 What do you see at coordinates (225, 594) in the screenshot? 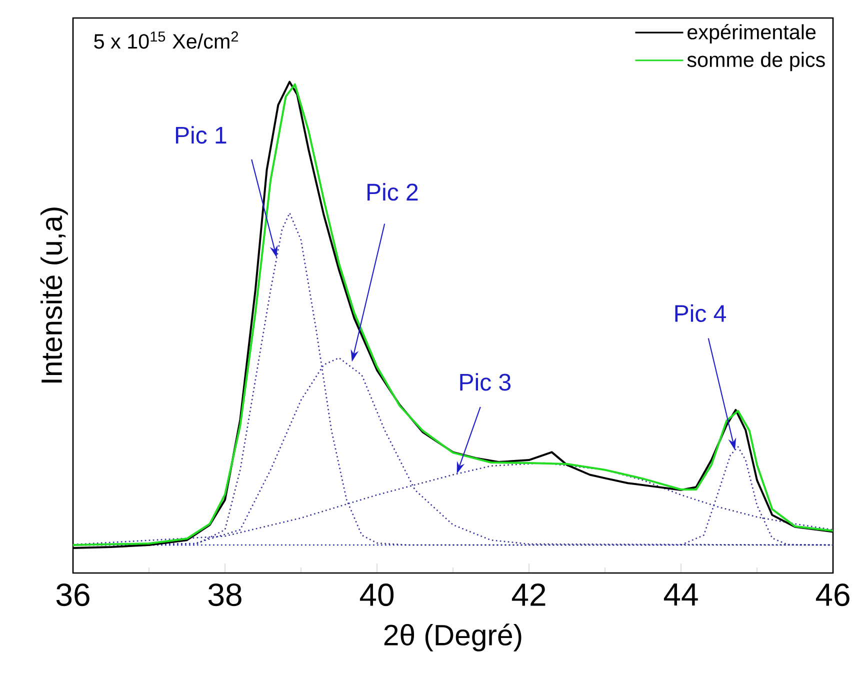
I see `x-tick-label: 38` at bounding box center [225, 594].